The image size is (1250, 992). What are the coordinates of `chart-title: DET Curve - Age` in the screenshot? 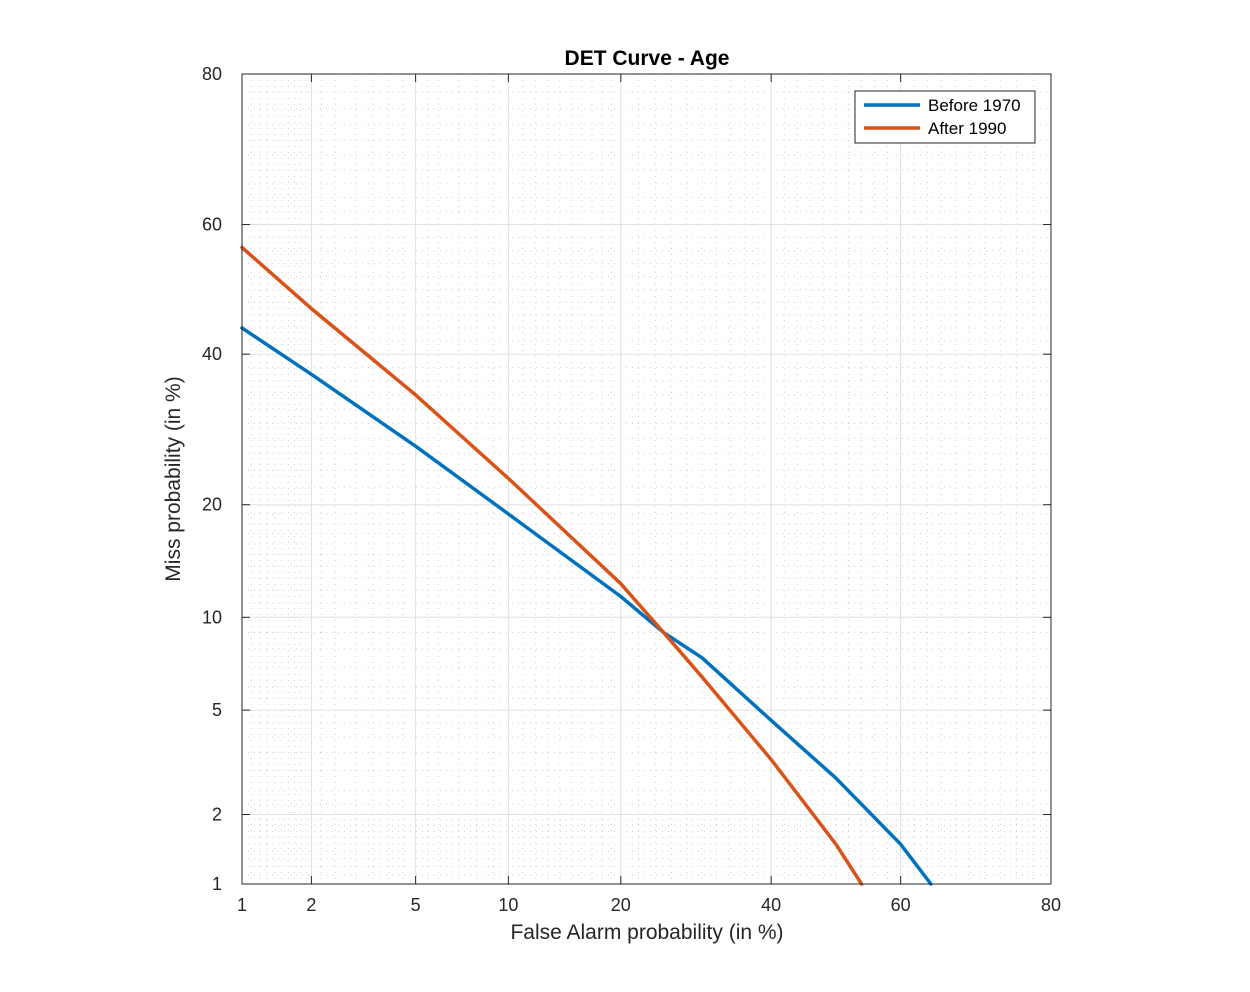 It's located at (647, 58).